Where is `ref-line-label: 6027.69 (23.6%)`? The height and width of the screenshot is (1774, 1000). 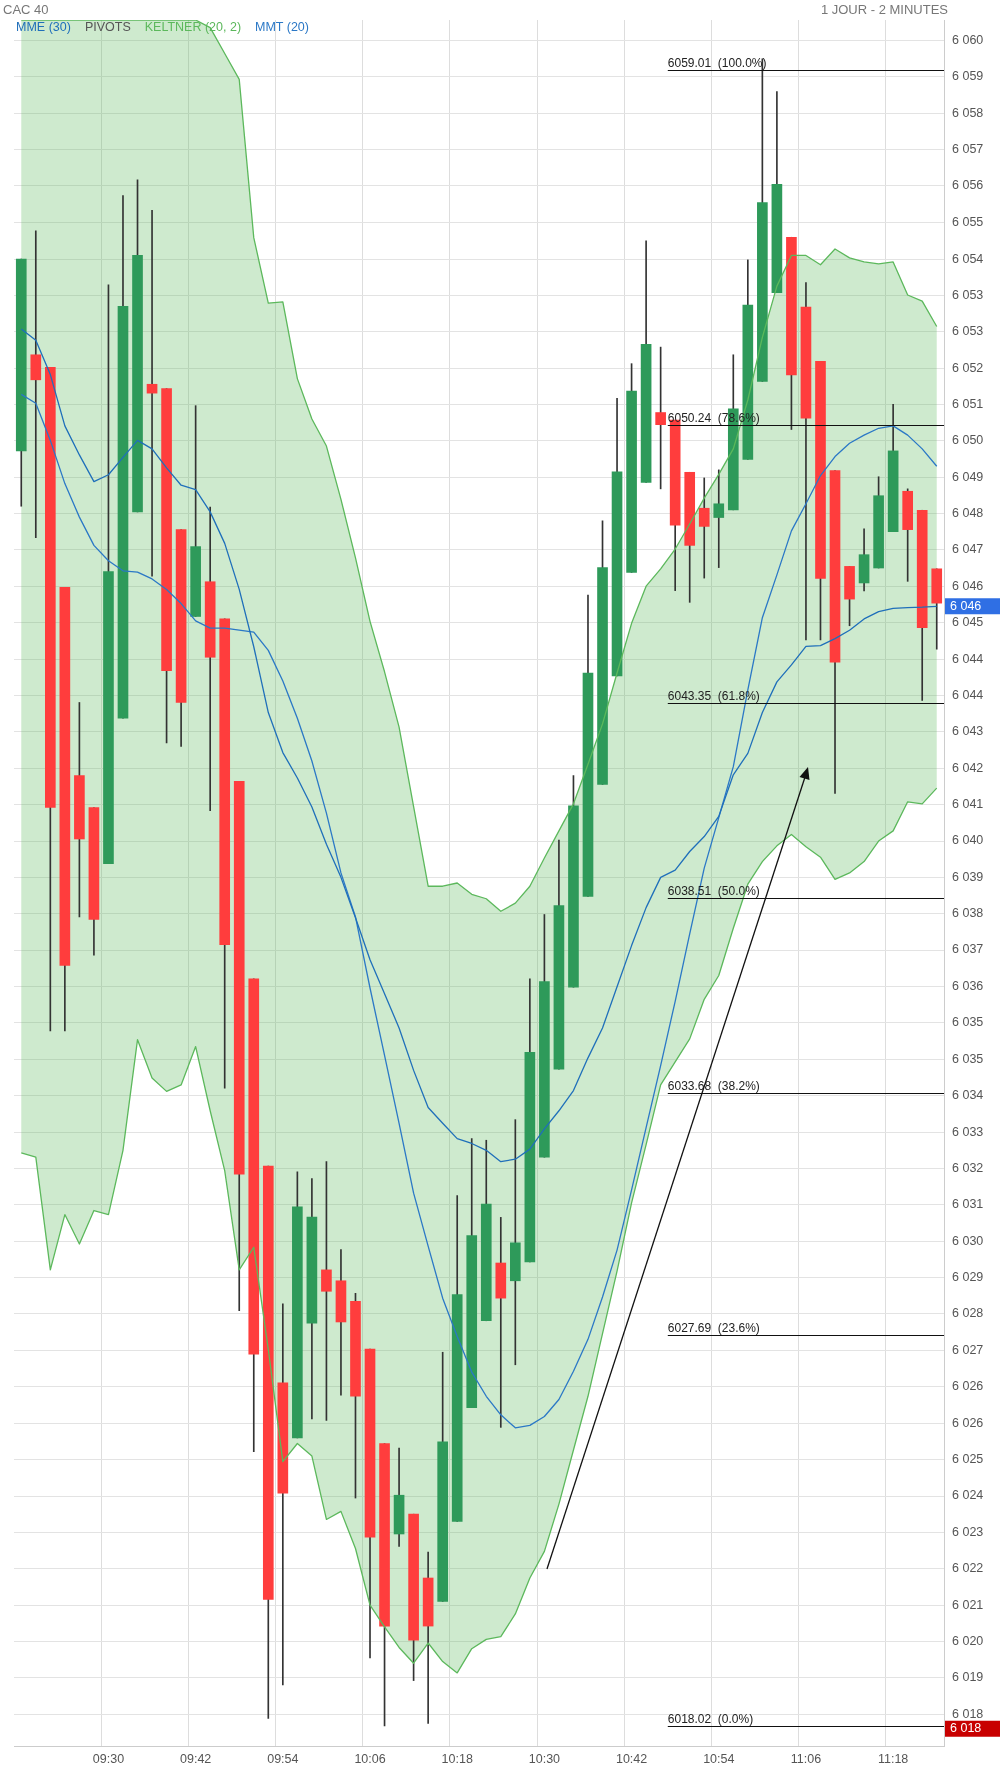 ref-line-label: 6027.69 (23.6%) is located at coordinates (713, 1327).